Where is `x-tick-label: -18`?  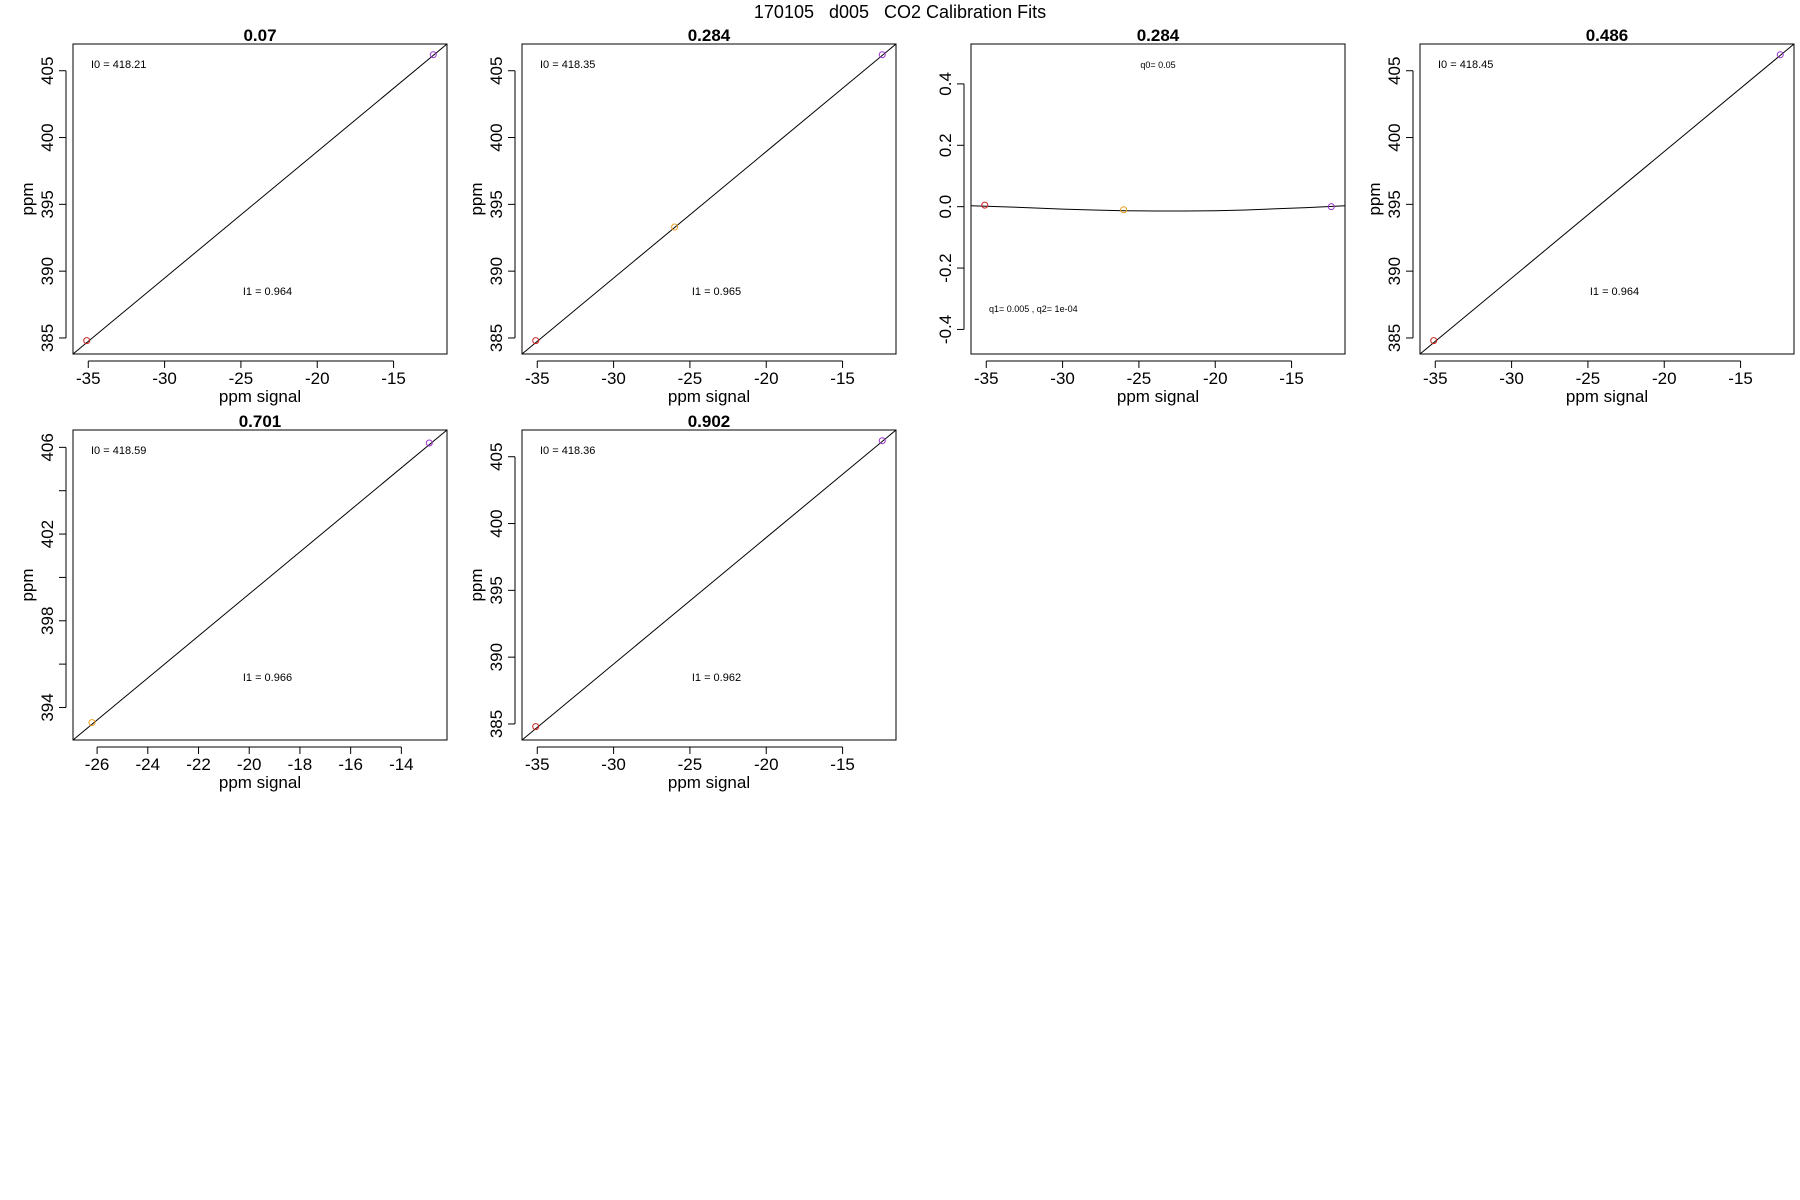 x-tick-label: -18 is located at coordinates (300, 764).